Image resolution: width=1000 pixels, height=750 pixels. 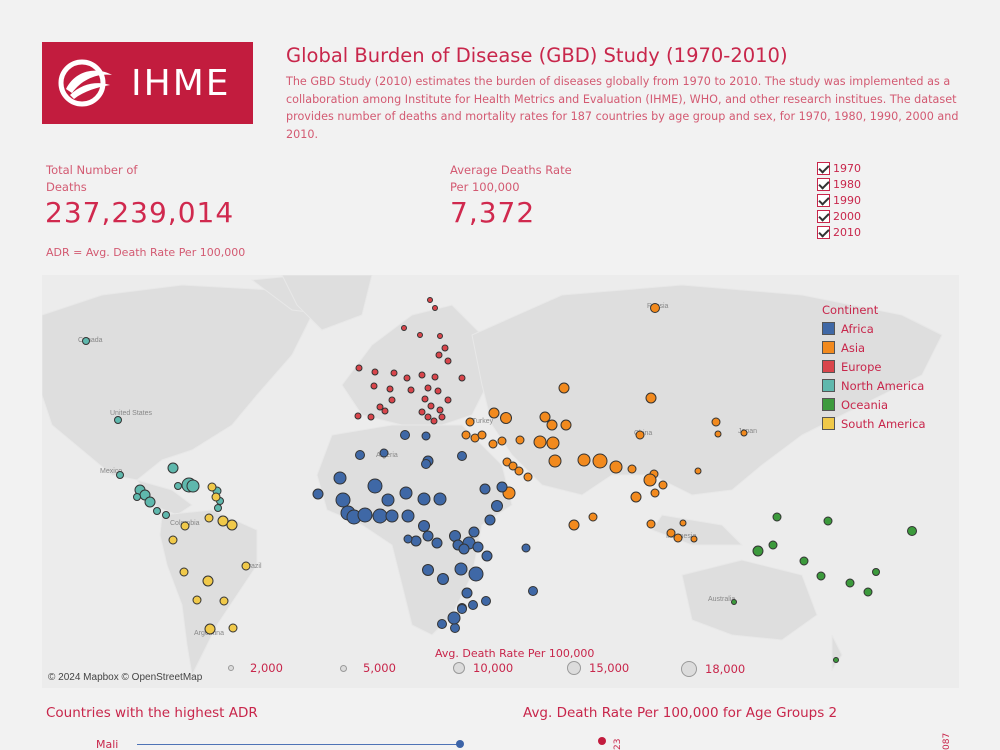 What do you see at coordinates (545, 417) in the screenshot?
I see `bubble-uzbekistan` at bounding box center [545, 417].